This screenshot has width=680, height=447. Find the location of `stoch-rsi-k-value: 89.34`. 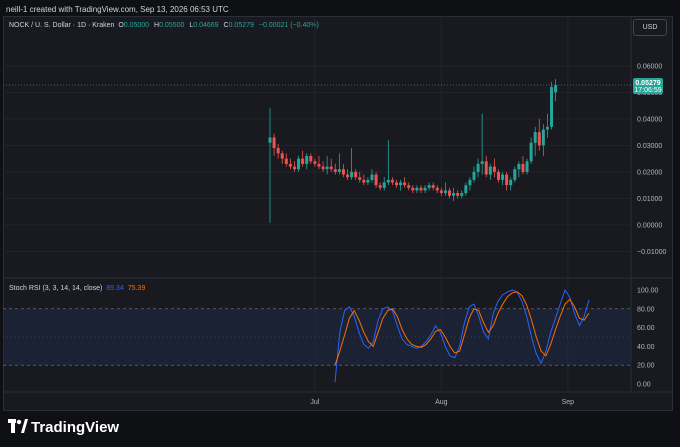

stoch-rsi-k-value: 89.34 is located at coordinates (115, 288).